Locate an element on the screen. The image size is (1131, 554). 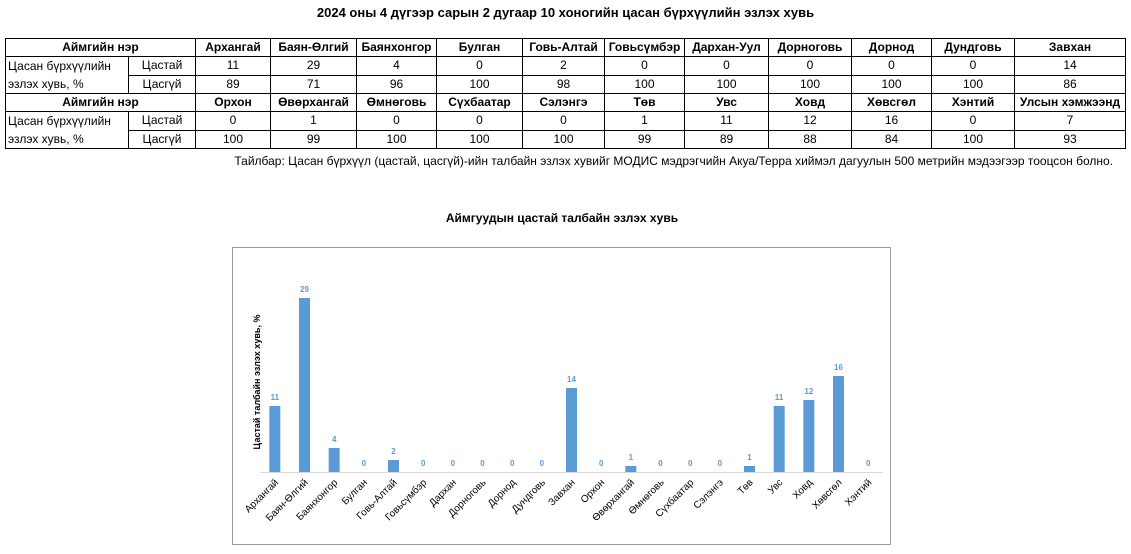
table-cell: 4 is located at coordinates (396, 66).